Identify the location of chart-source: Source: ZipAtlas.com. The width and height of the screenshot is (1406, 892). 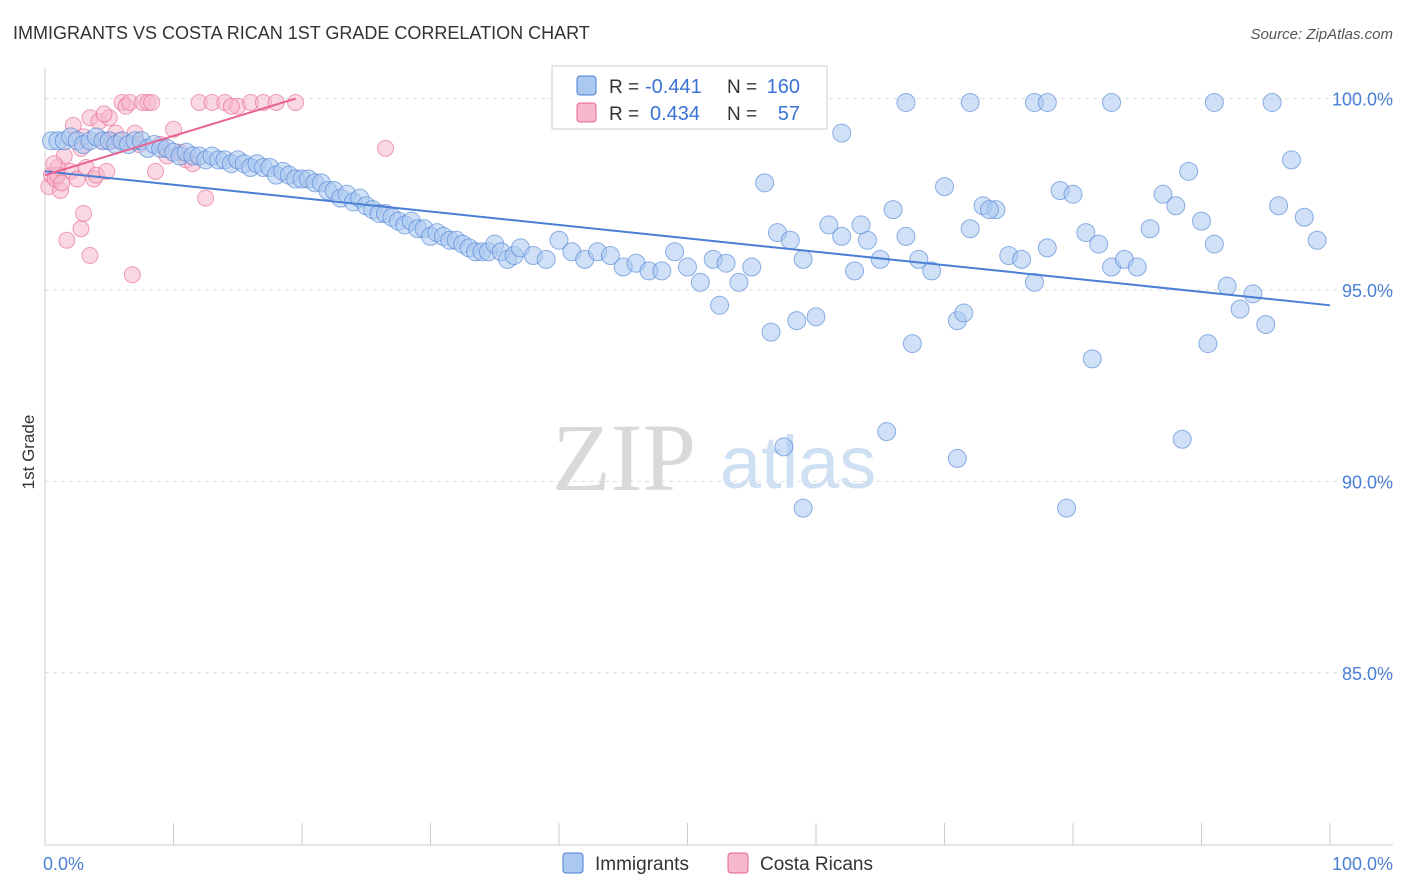
(1321, 34).